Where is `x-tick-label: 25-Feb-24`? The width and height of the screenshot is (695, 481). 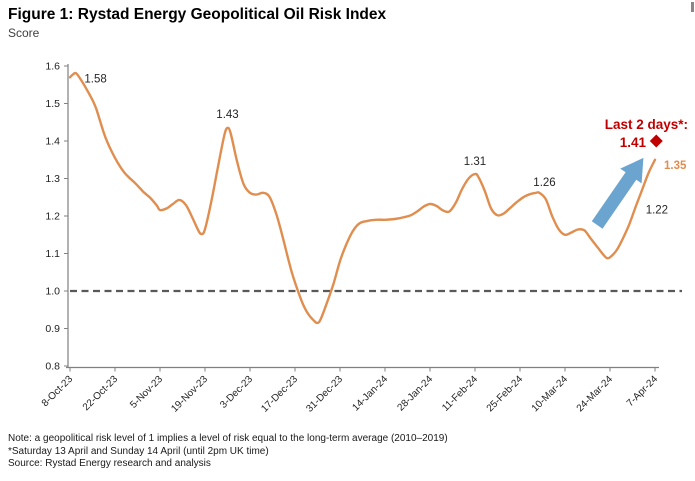
x-tick-label: 25-Feb-24 is located at coordinates (505, 394).